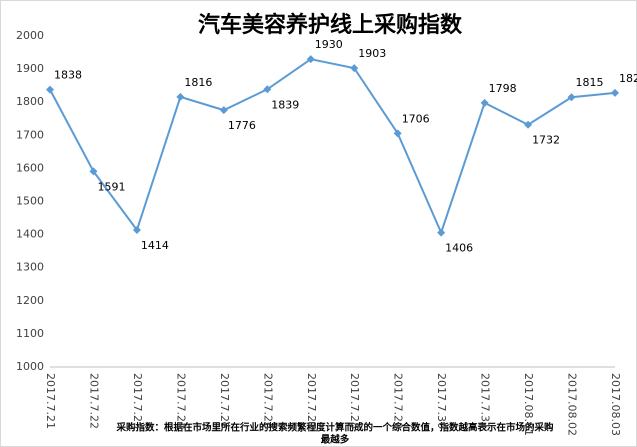 The image size is (637, 447). Describe the element at coordinates (615, 404) in the screenshot. I see `x-tick-label: 2017.08.03` at that location.